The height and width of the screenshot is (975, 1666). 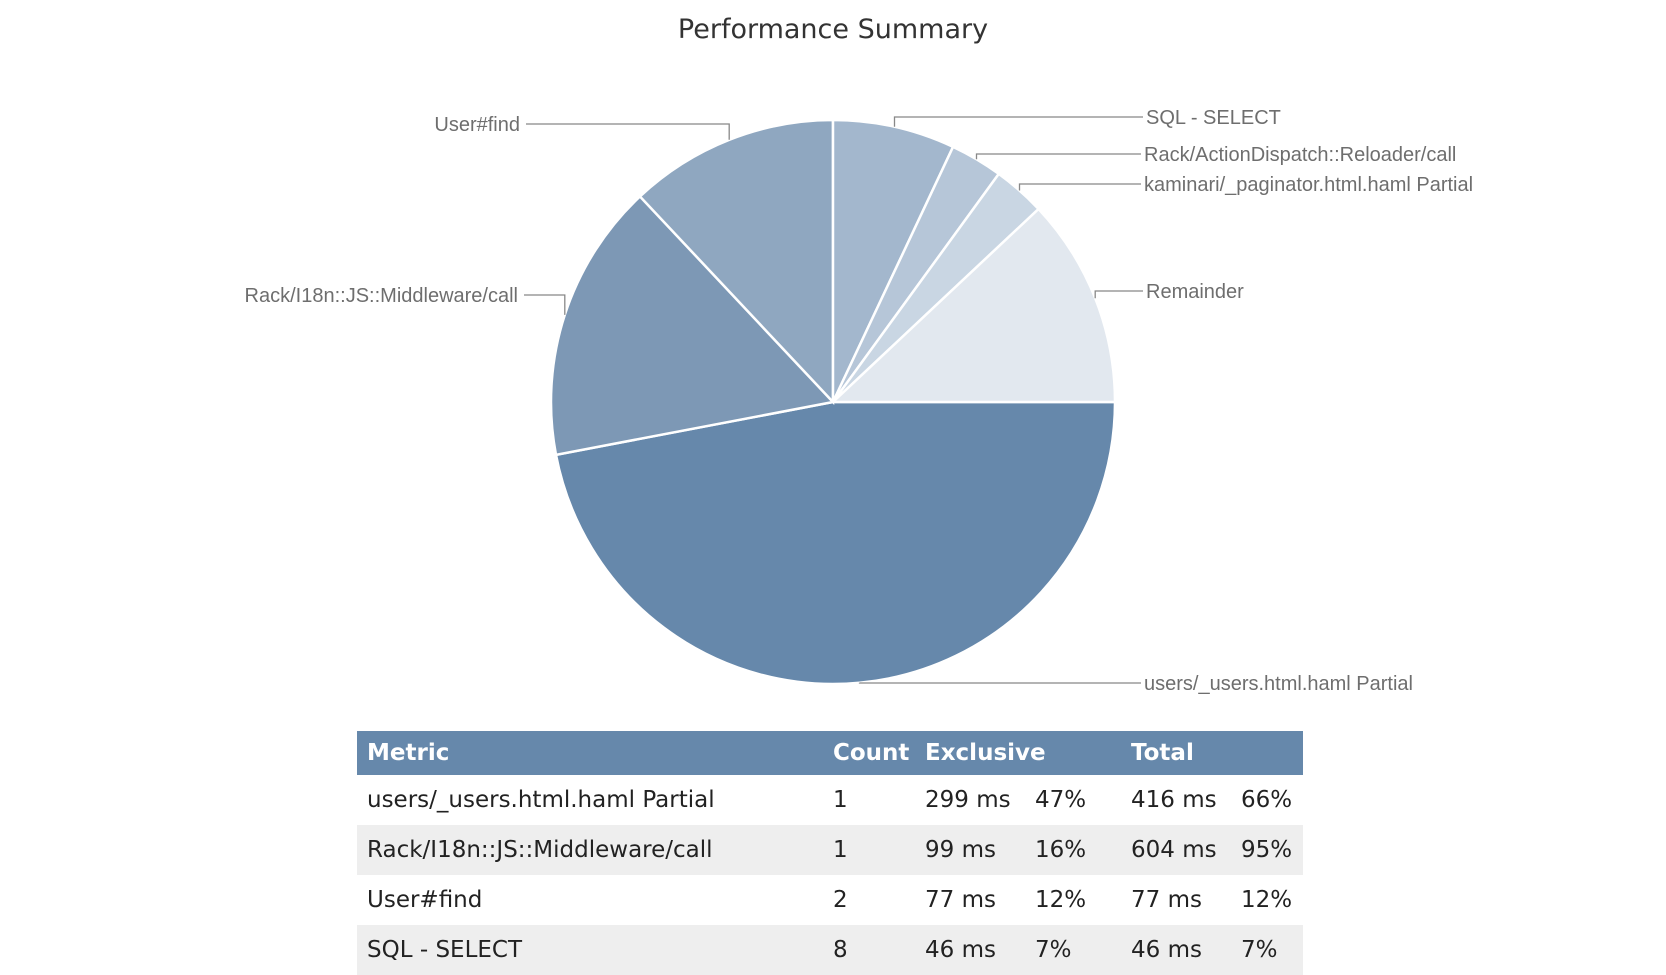 What do you see at coordinates (970, 950) in the screenshot?
I see `cell-exclusive-ms: 46 ms` at bounding box center [970, 950].